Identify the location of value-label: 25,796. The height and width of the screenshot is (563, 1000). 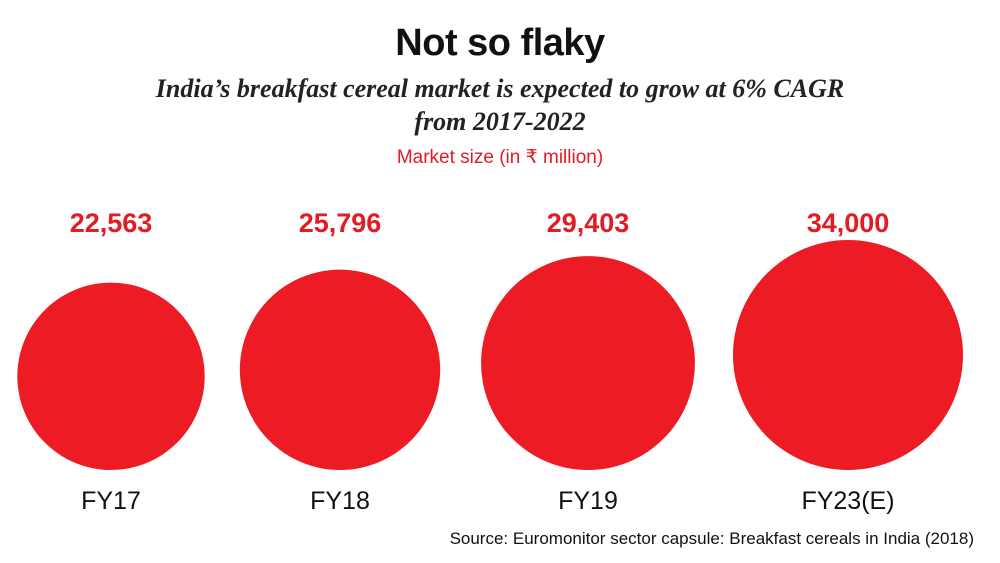
(340, 223).